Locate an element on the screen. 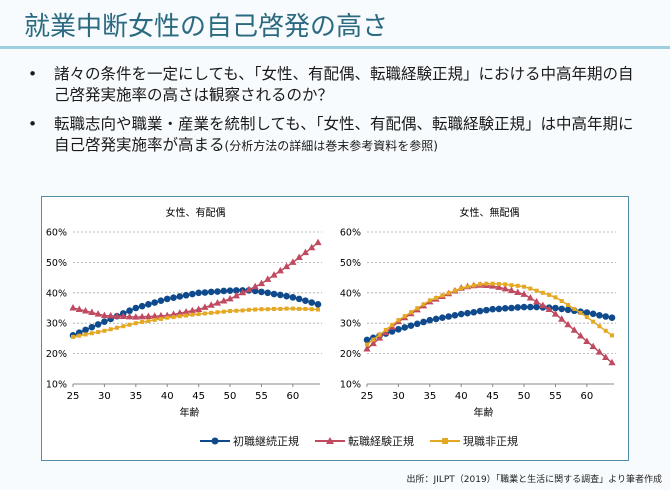 This screenshot has width=670, height=490. legend-label: 初職継続正規 is located at coordinates (266, 441).